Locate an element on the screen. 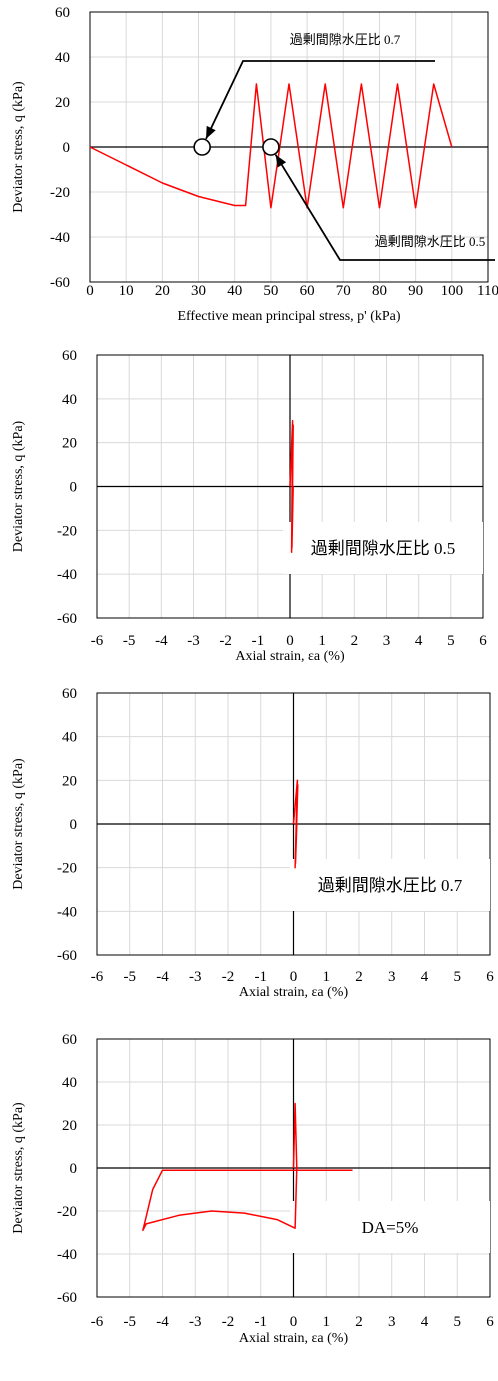 This screenshot has height=1381, width=498. annotation-label: 過剰間隙水圧比 0.7 is located at coordinates (345, 39).